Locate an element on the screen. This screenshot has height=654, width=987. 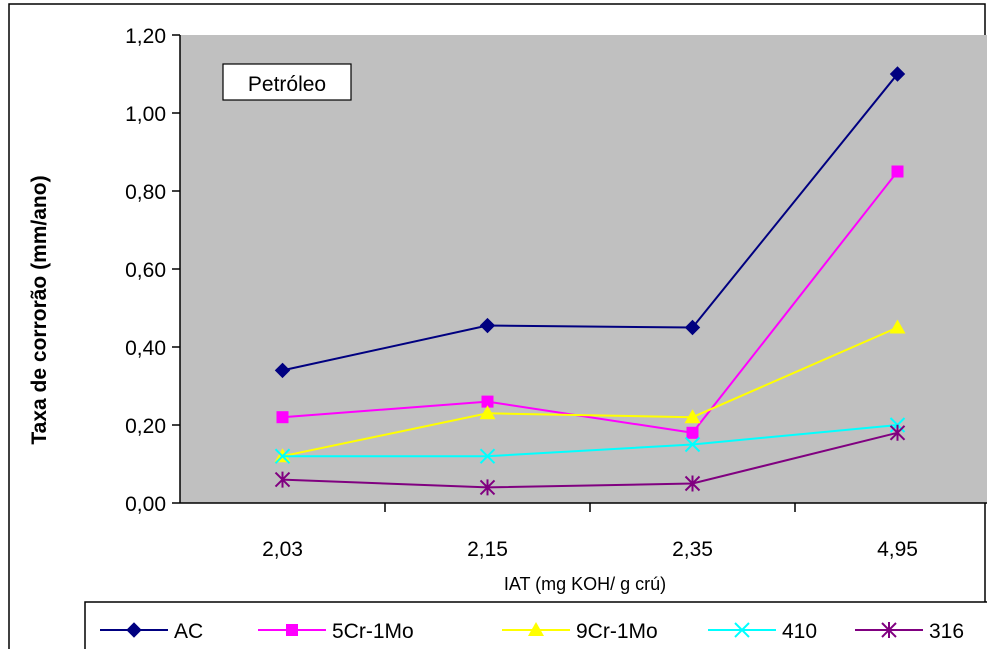
y-axis-title: Taxa de corrorão (mm/ano) is located at coordinates (39, 309).